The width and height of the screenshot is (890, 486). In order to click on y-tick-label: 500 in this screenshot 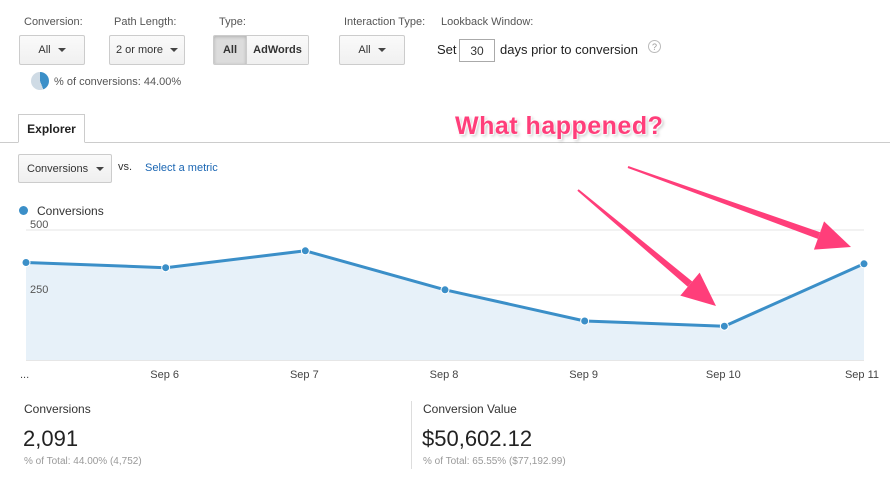, I will do `click(39, 225)`.